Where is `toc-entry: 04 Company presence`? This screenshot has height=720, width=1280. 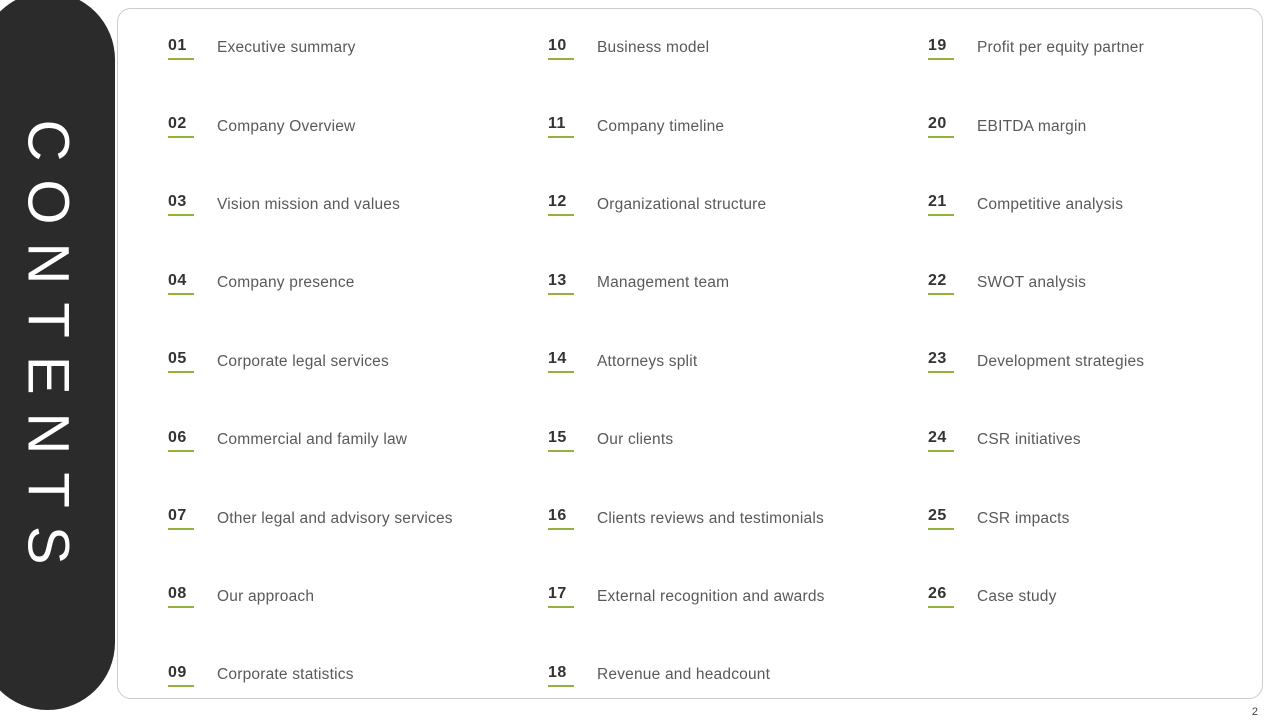 toc-entry: 04 Company presence is located at coordinates (358, 283).